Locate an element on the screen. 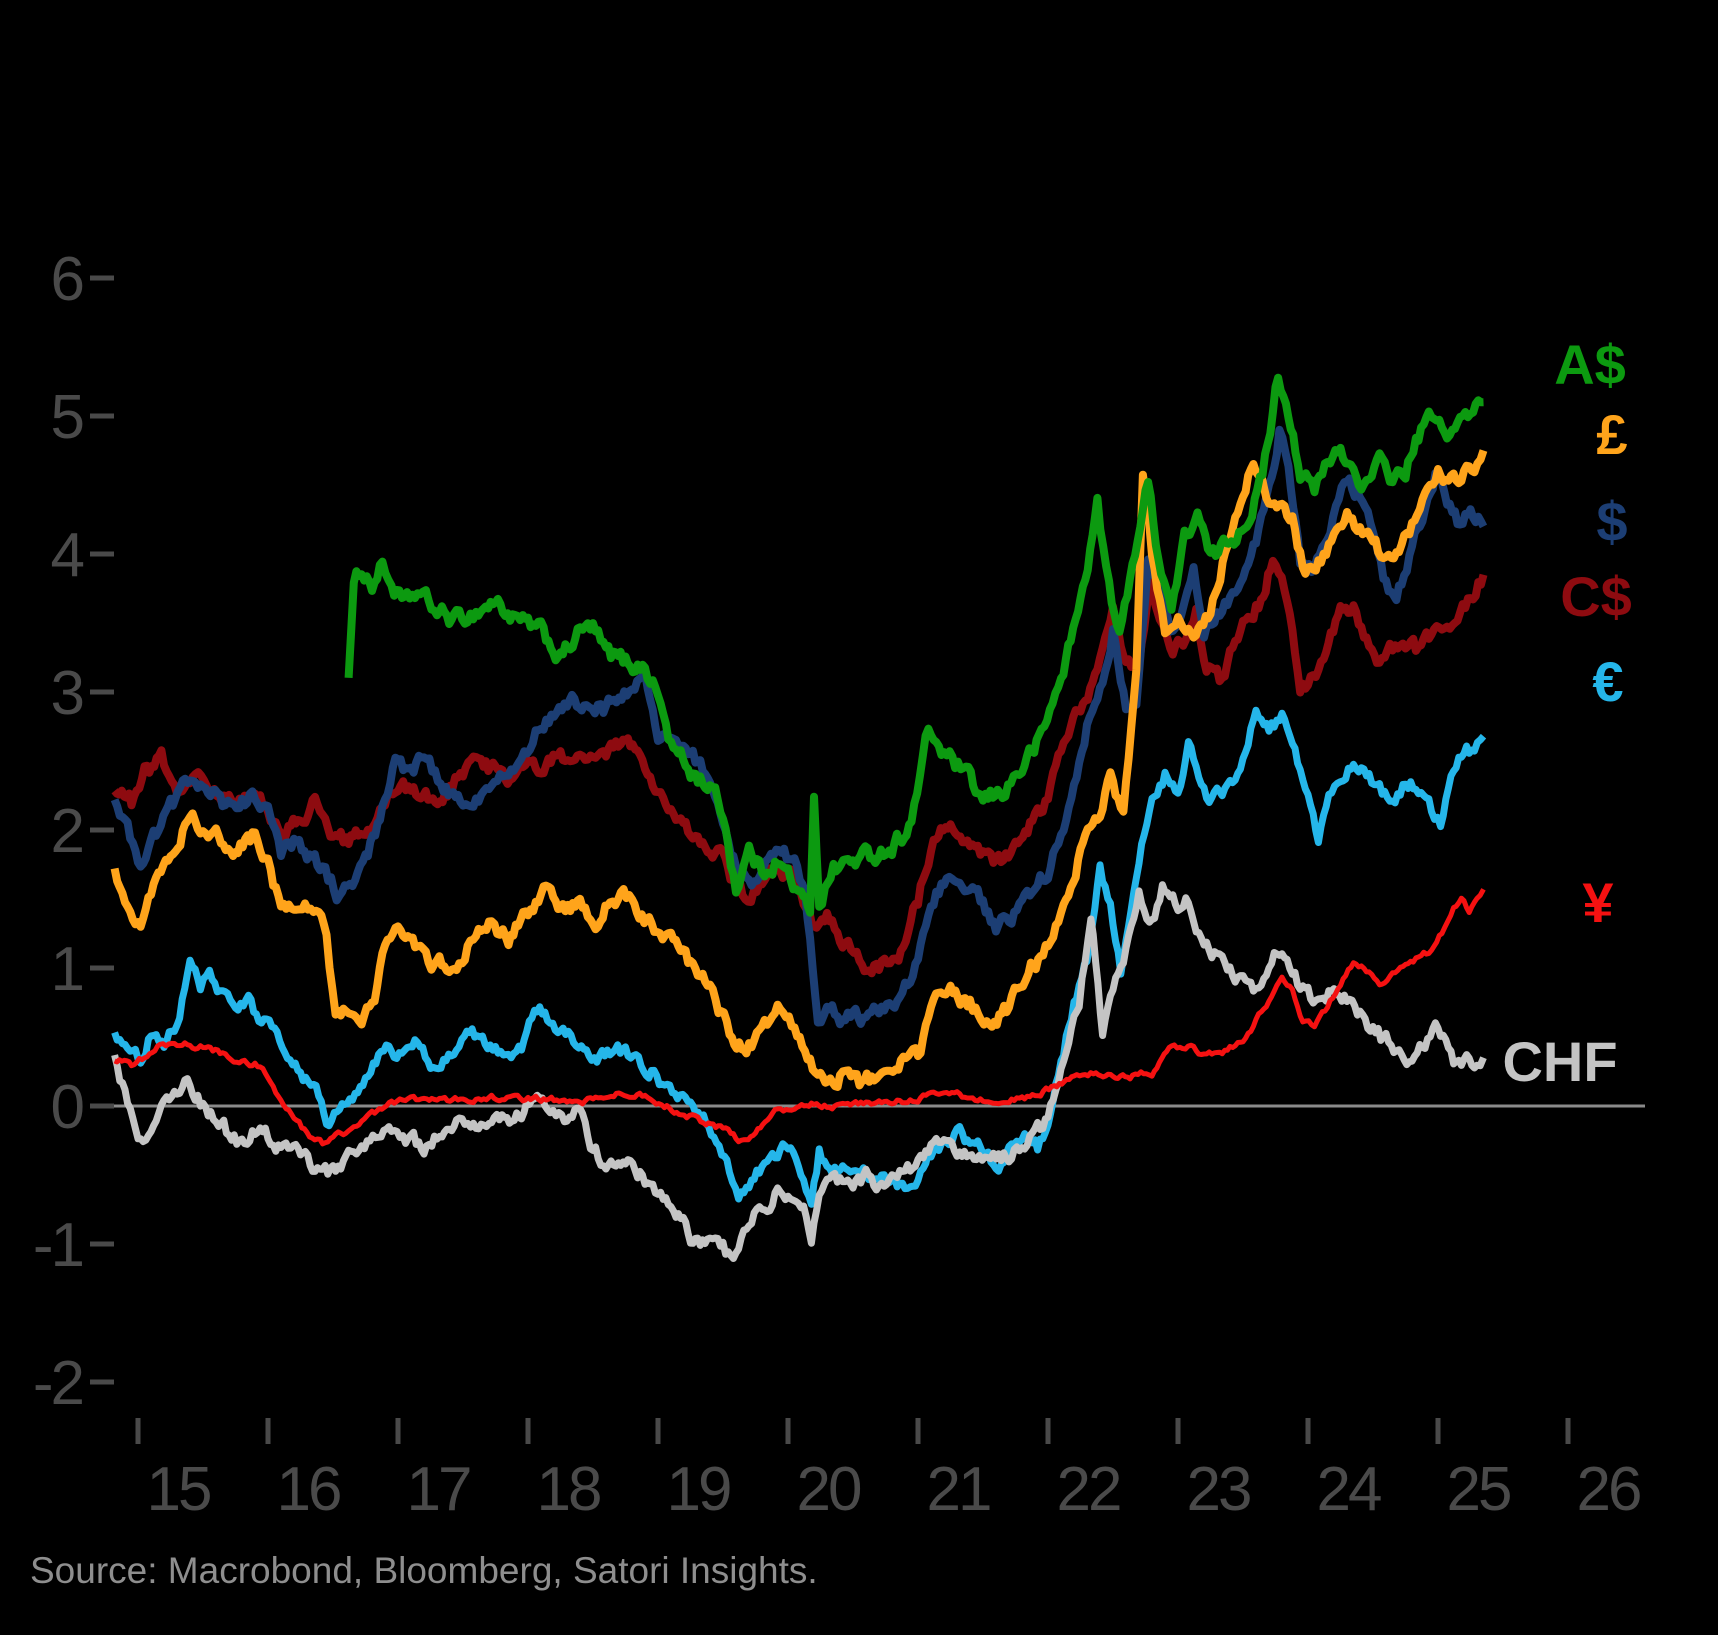 Image resolution: width=1718 pixels, height=1635 pixels. x-axis-tick-label: 20 is located at coordinates (829, 1489).